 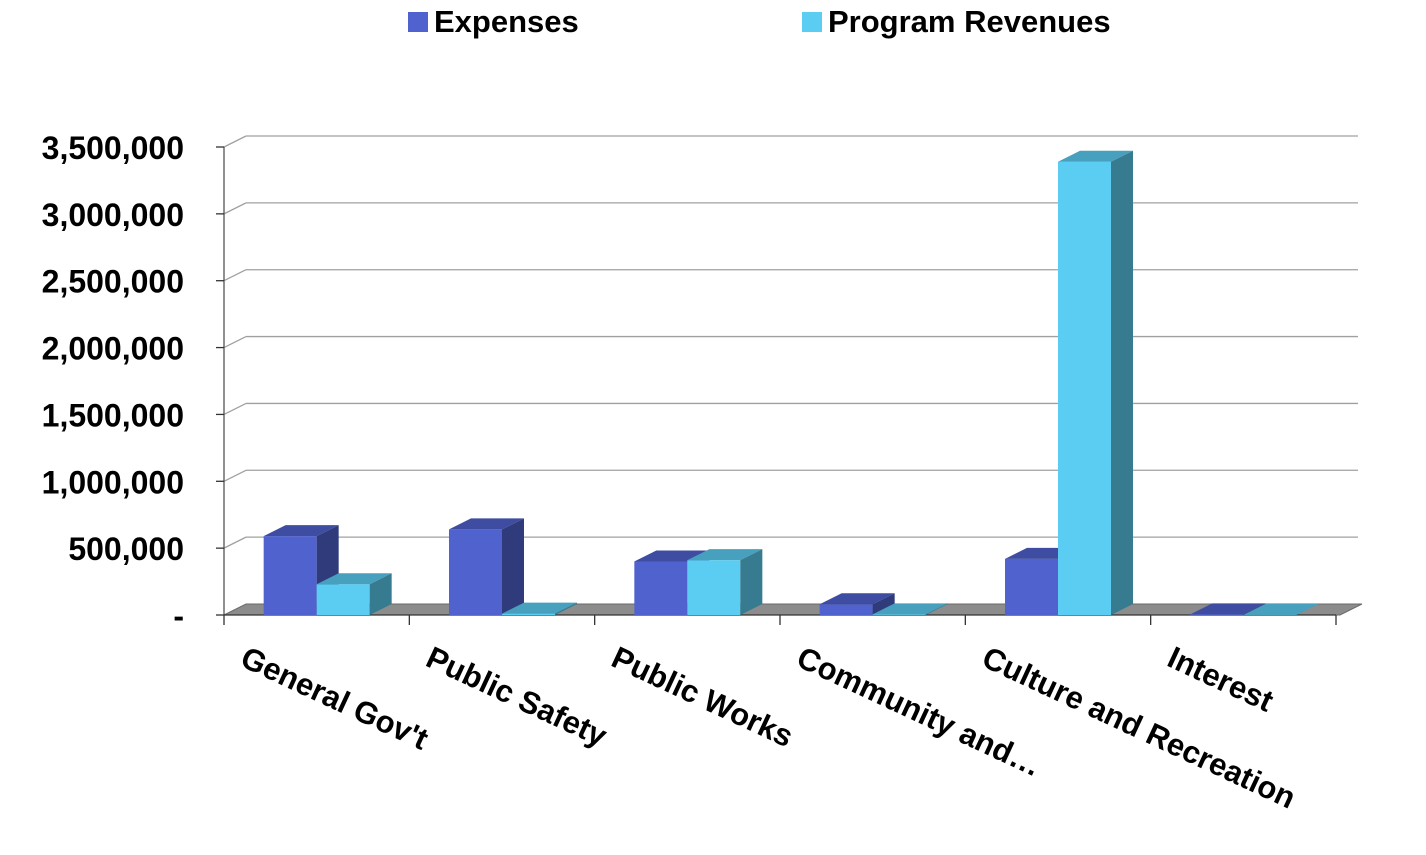 I want to click on bar-program-revenues-community-and, so click(x=910, y=609).